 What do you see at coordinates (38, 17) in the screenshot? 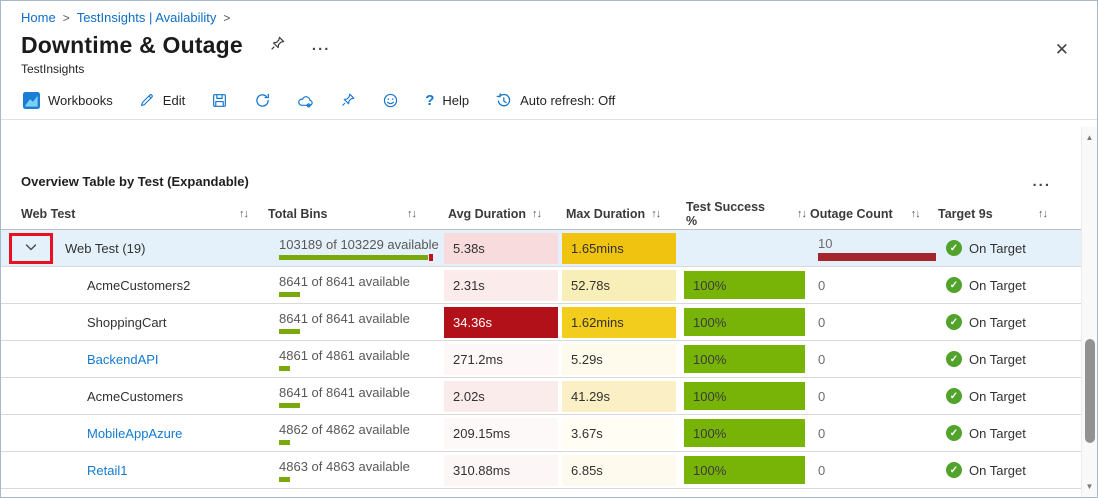
I see `breadcrumb-home: Home` at bounding box center [38, 17].